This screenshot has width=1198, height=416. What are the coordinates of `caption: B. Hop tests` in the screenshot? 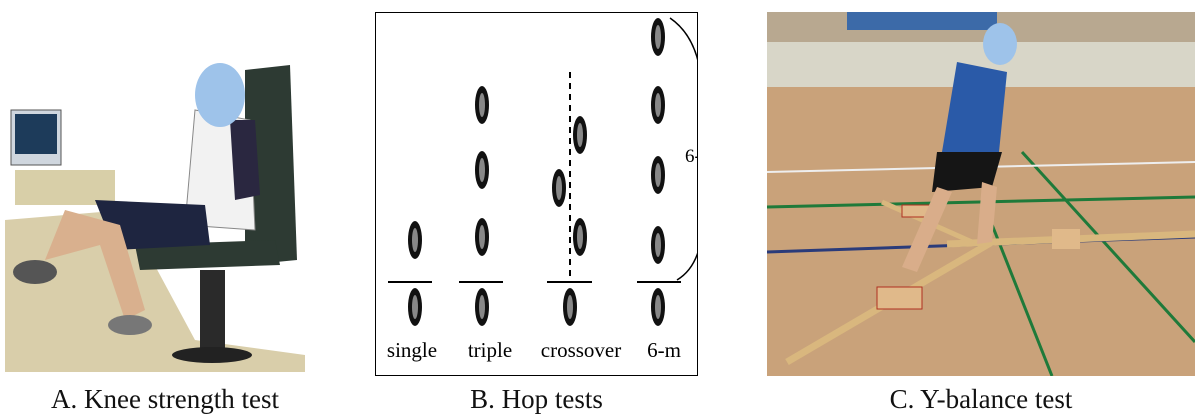 It's located at (536, 399).